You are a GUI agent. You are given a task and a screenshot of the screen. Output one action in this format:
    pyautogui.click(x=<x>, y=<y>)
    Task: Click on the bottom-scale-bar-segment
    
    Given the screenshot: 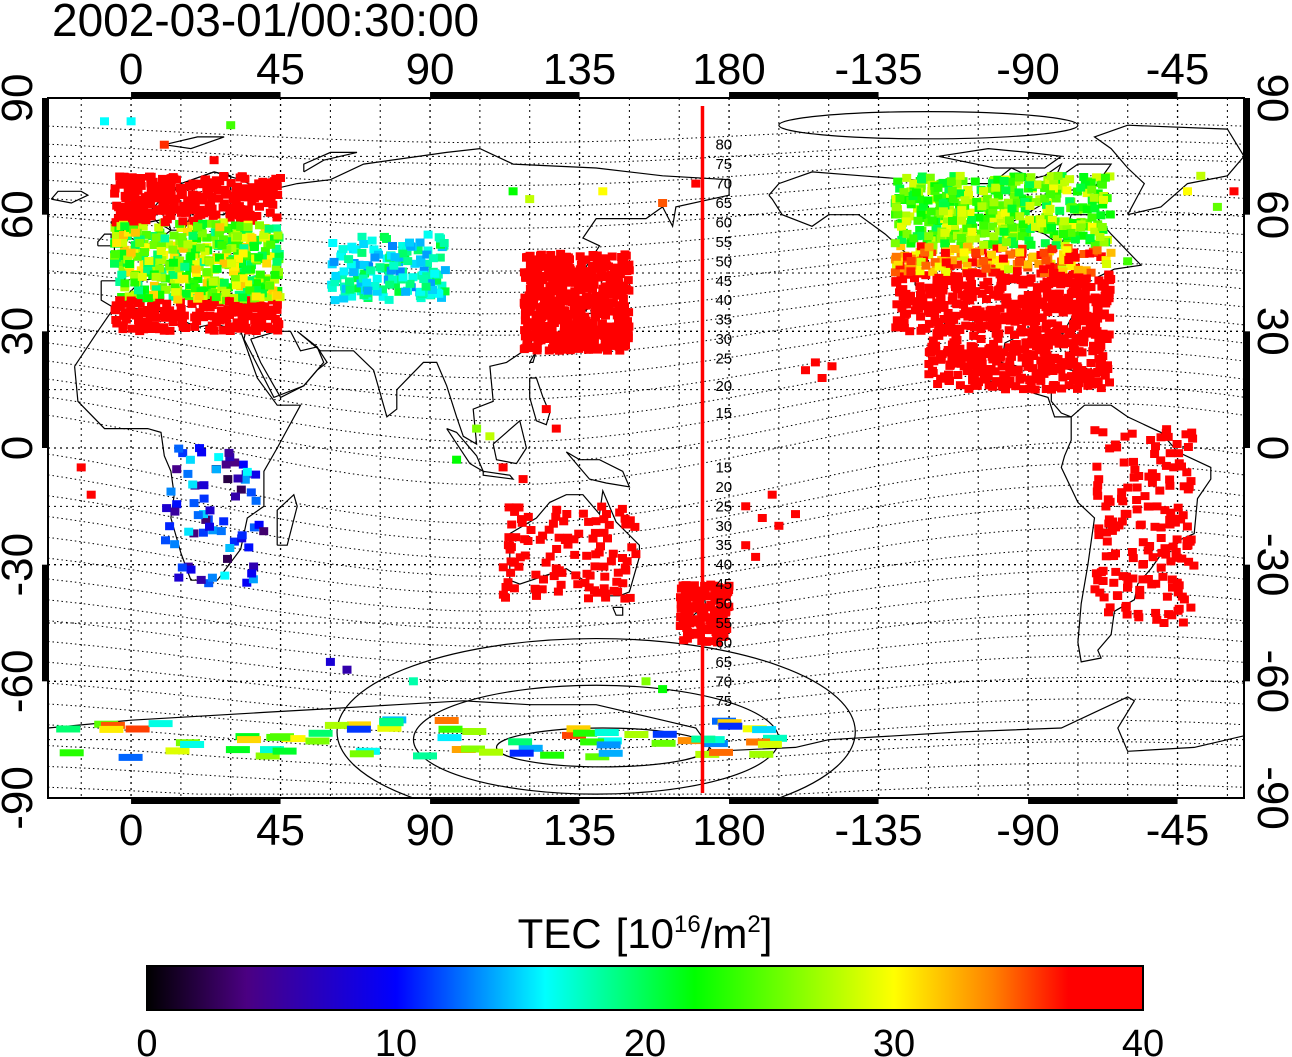 What is the action you would take?
    pyautogui.click(x=804, y=801)
    